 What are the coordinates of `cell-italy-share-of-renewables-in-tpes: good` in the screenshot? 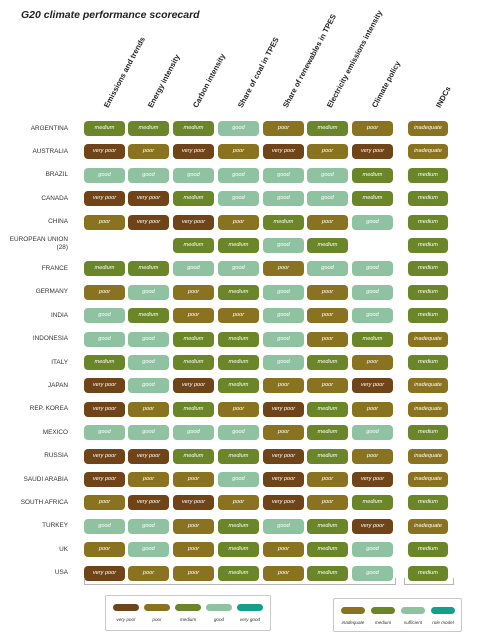 It's located at (283, 362).